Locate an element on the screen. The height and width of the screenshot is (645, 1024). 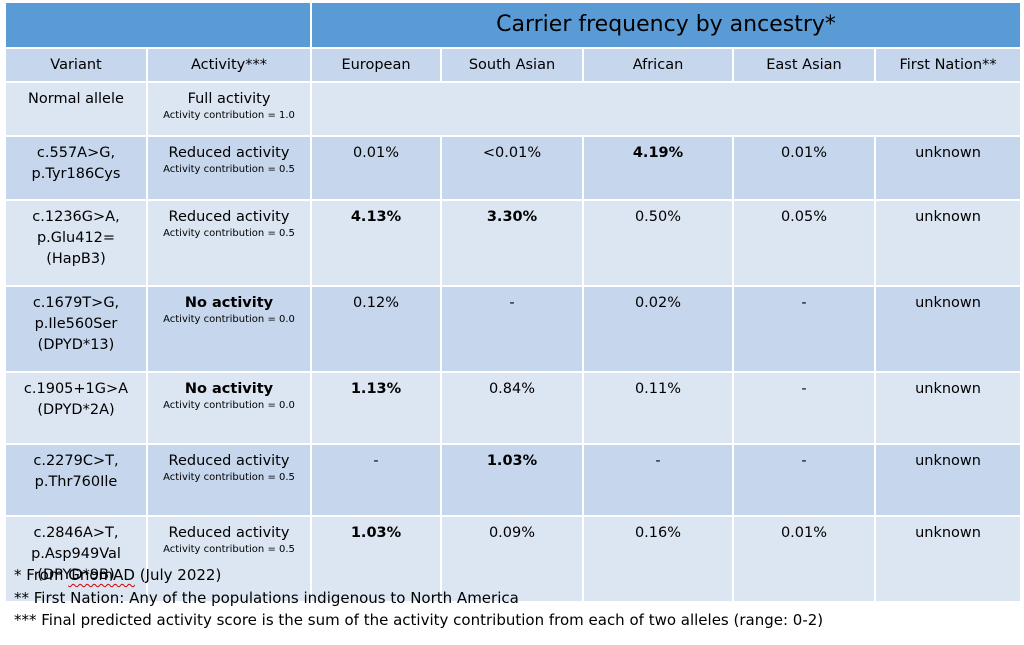
header-east-asian: East Asian is located at coordinates (804, 65).